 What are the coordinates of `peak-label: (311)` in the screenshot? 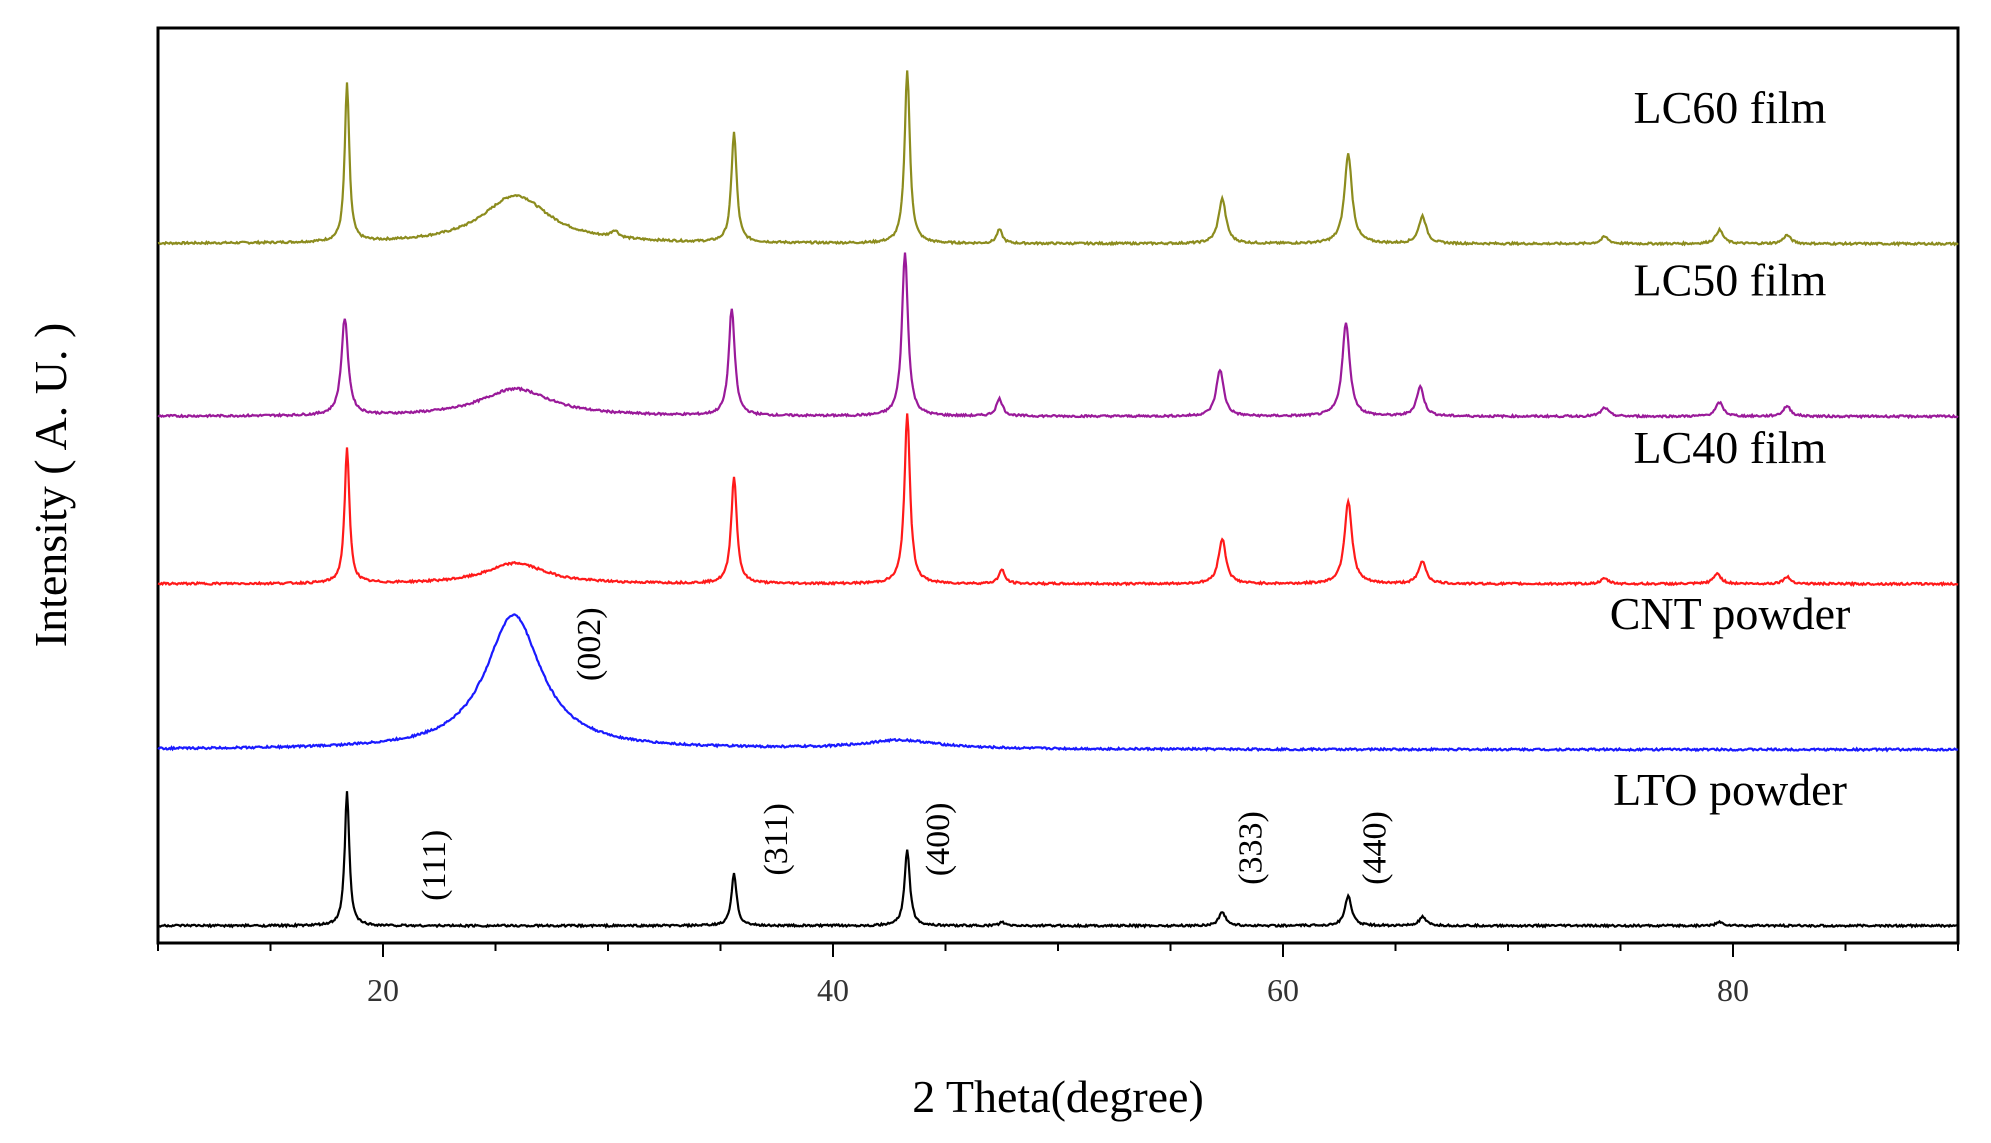 It's located at (776, 839).